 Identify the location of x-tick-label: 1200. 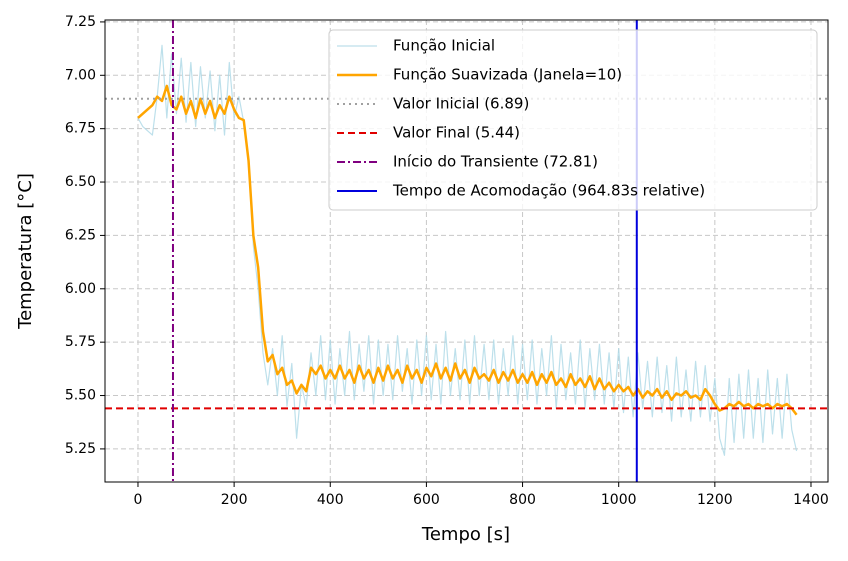
(715, 500).